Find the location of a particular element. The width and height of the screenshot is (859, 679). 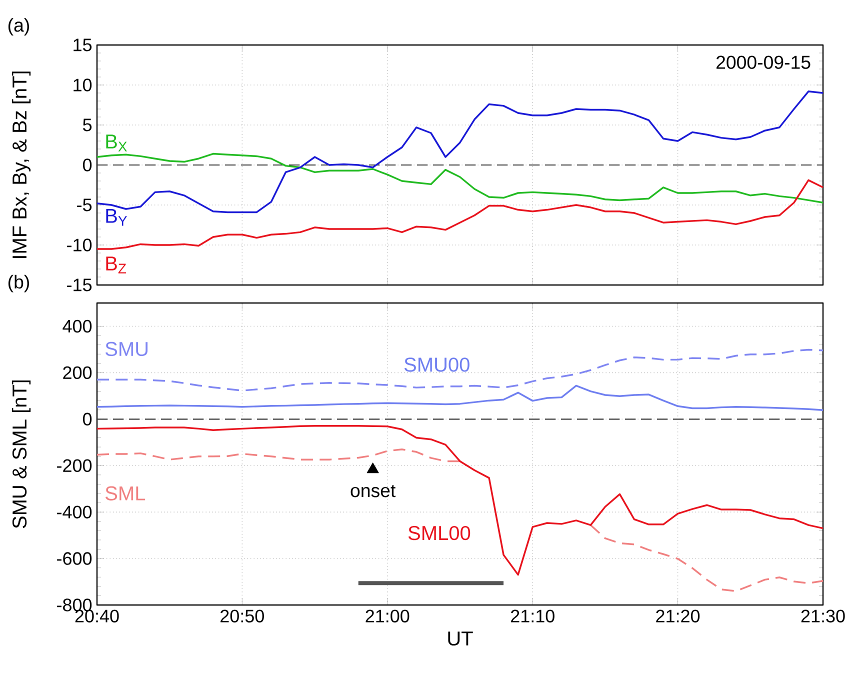

series-label: SMU is located at coordinates (127, 349).